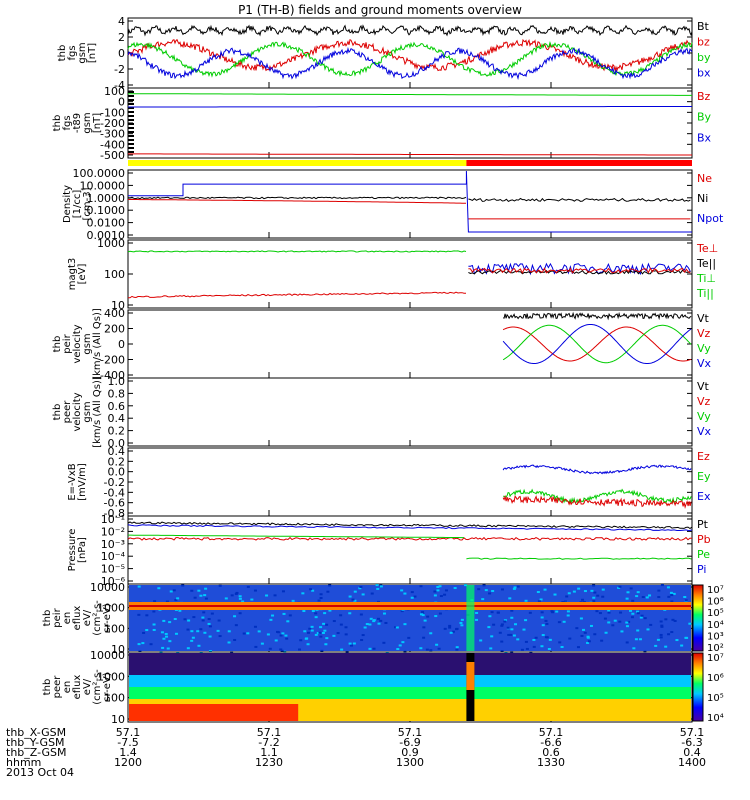 This screenshot has width=750, height=800. What do you see at coordinates (35, 742) in the screenshot?
I see `footer-row-label: thb_Y-GSM` at bounding box center [35, 742].